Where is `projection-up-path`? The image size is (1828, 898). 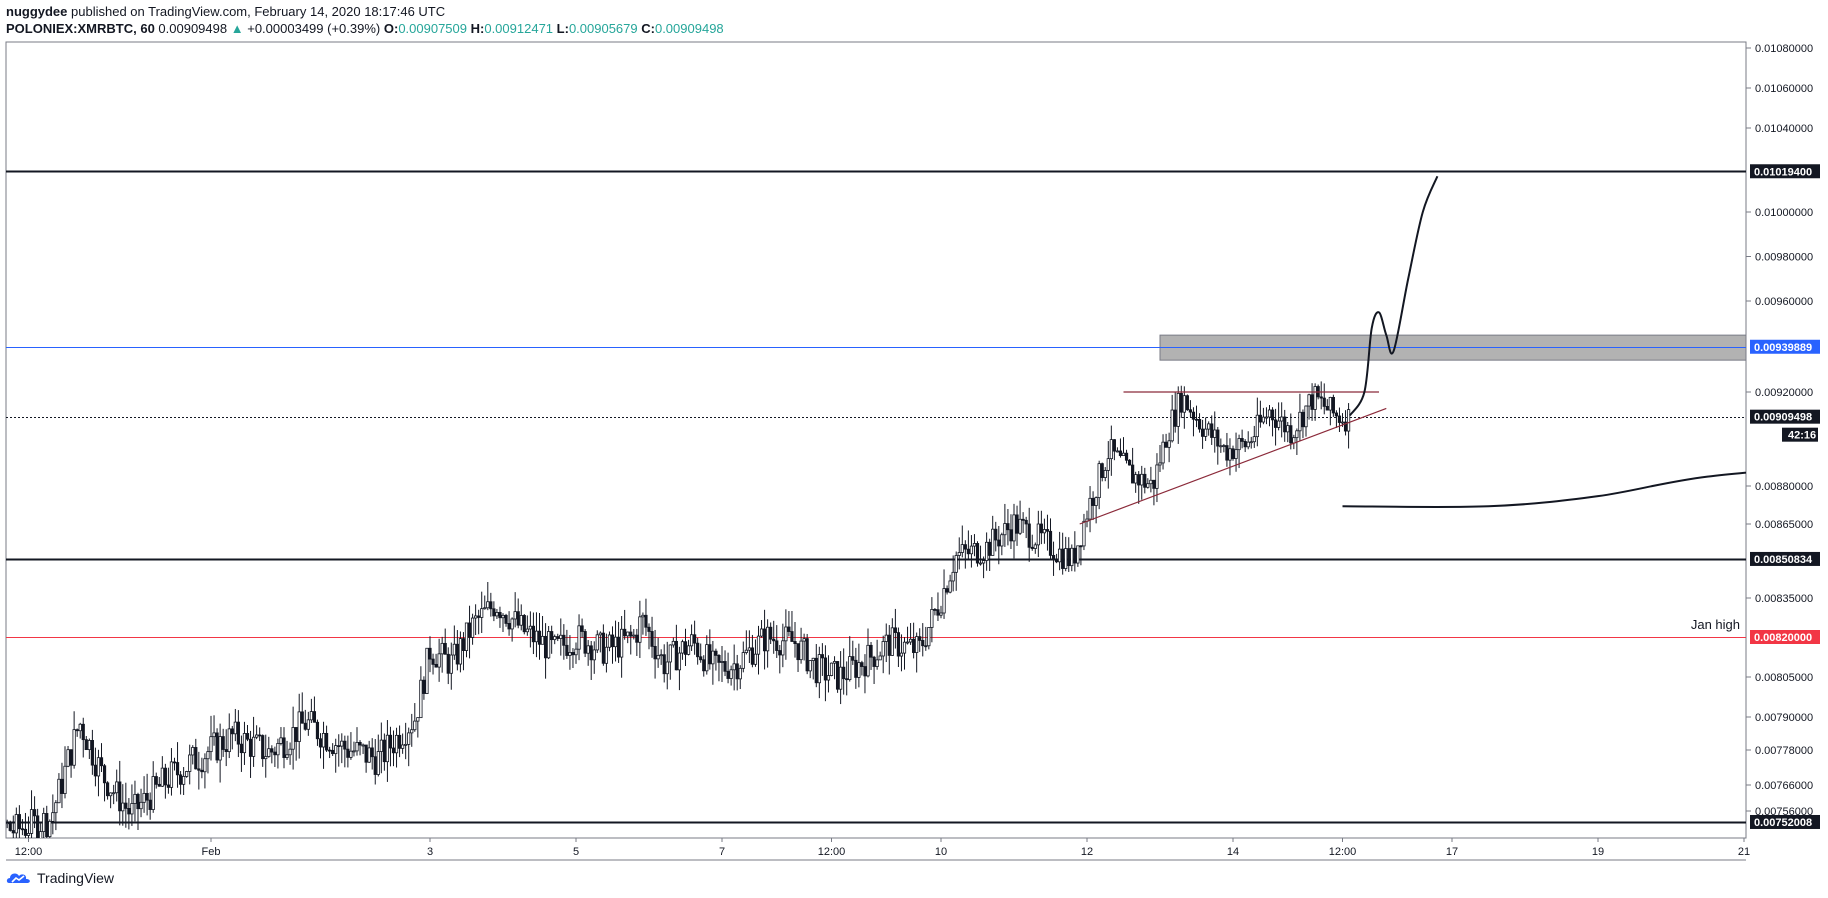
projection-up-path is located at coordinates (1393, 296).